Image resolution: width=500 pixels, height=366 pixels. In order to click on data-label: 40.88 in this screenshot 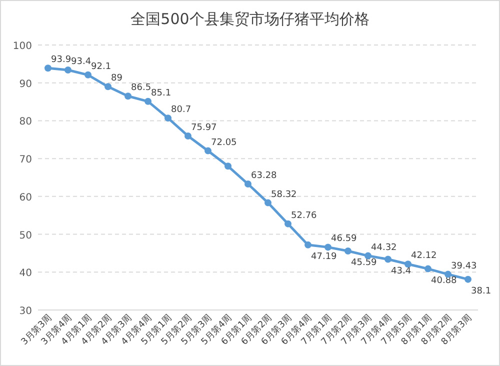, I will do `click(444, 281)`.